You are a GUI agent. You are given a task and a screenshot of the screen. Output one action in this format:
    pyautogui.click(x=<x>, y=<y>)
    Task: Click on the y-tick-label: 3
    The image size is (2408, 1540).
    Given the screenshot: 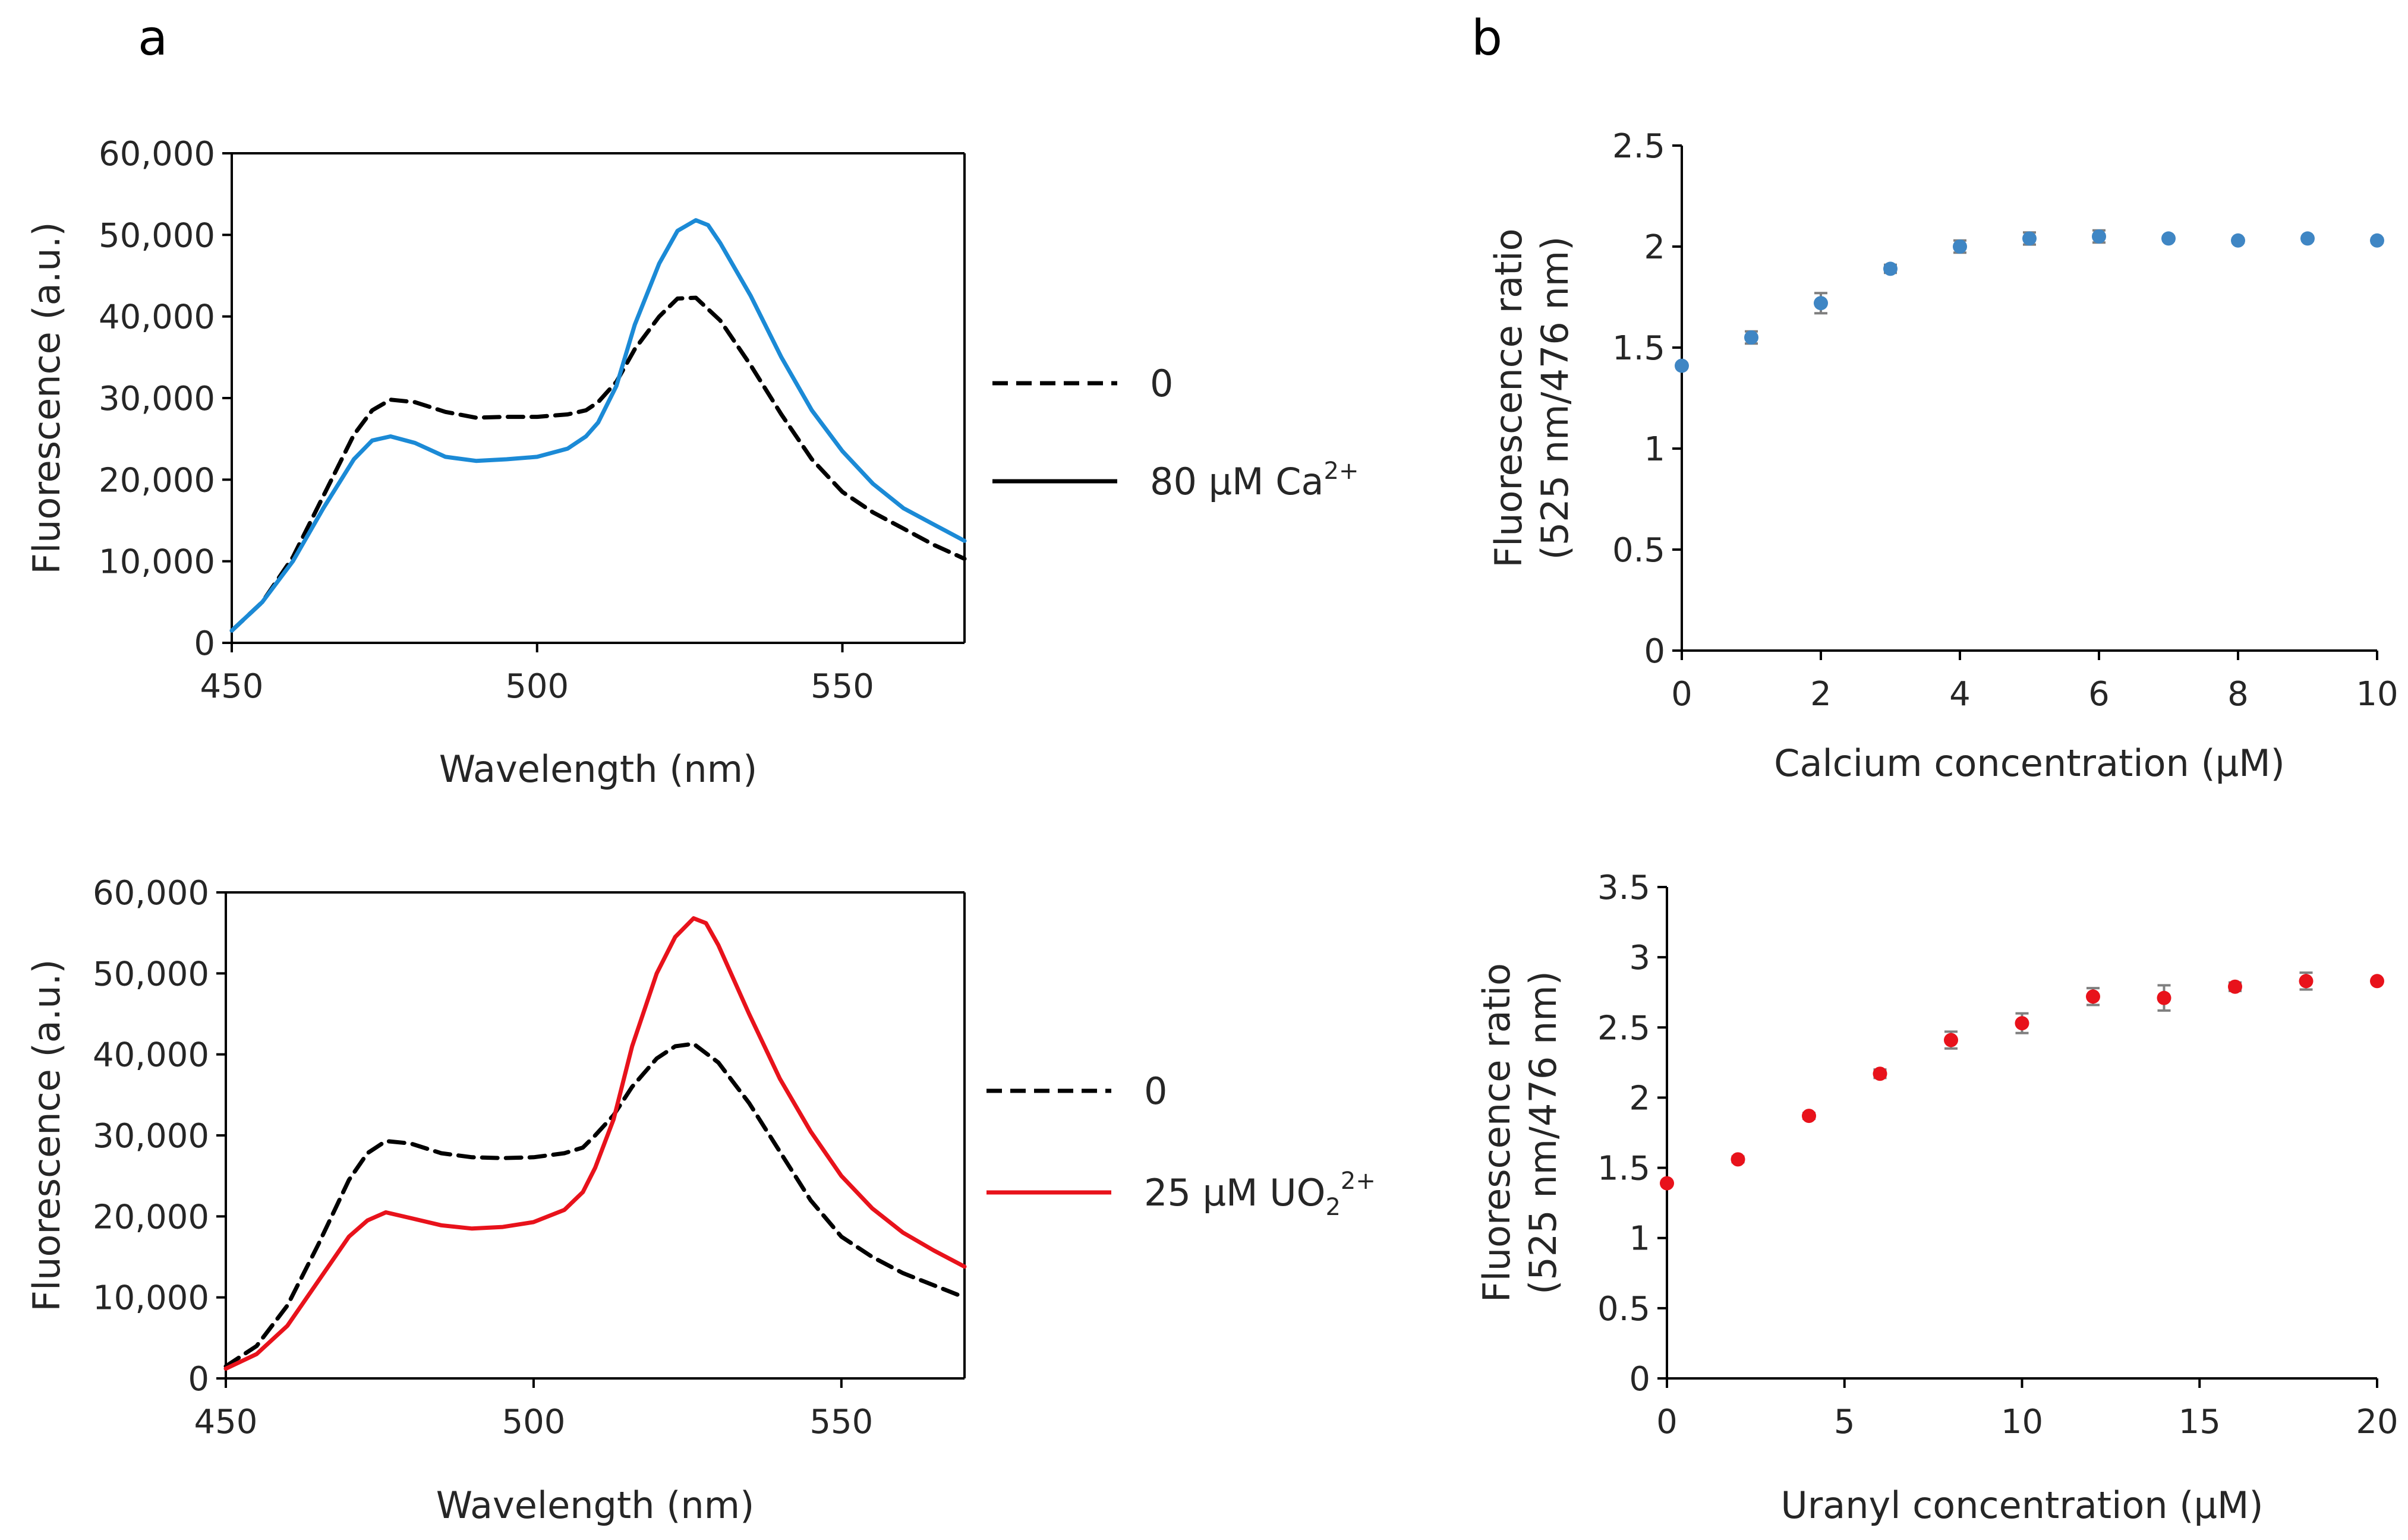 What is the action you would take?
    pyautogui.click(x=1639, y=958)
    